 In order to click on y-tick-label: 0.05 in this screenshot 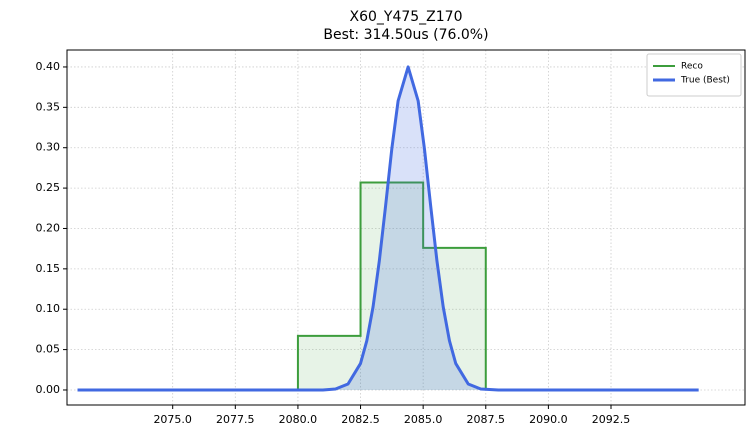, I will do `click(48, 349)`.